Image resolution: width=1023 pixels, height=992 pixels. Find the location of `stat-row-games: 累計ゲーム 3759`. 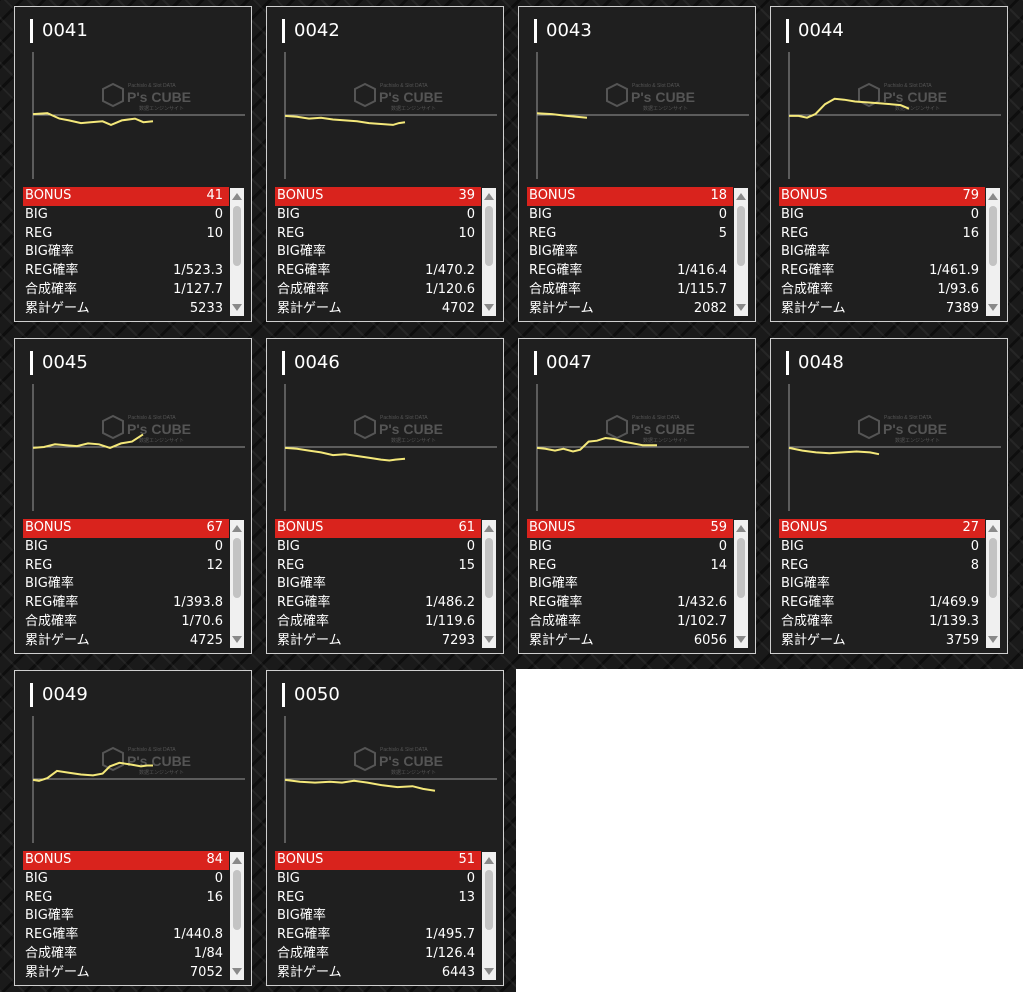

stat-row-games: 累計ゲーム 3759 is located at coordinates (882, 641).